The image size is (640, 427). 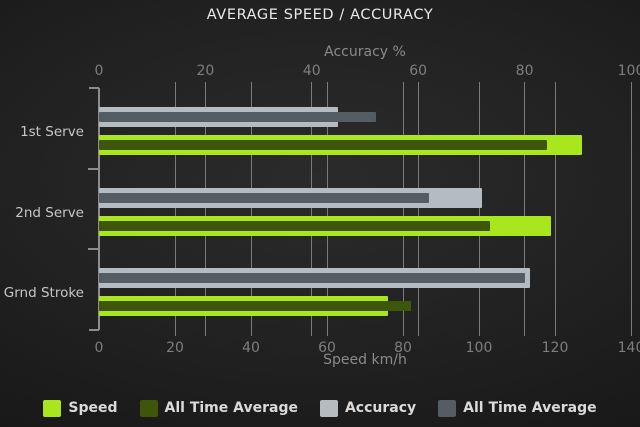 I want to click on tick-label-speed-100: 100, so click(x=479, y=348).